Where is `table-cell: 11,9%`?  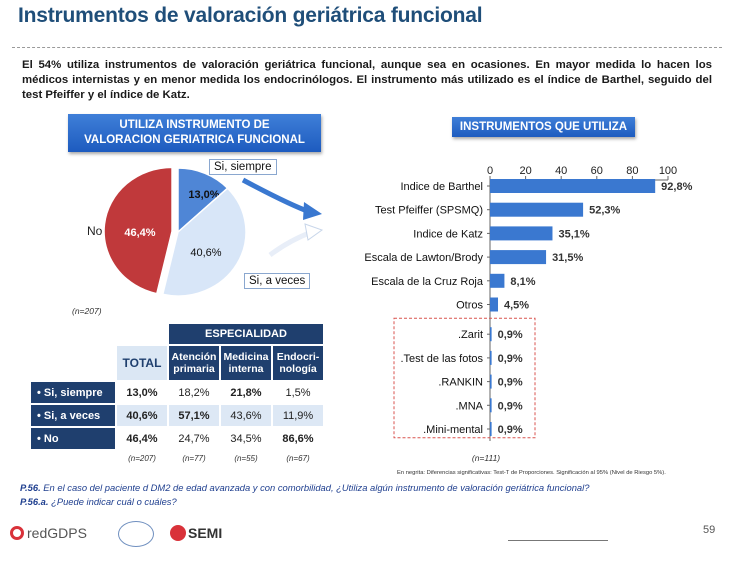 table-cell: 11,9% is located at coordinates (298, 415).